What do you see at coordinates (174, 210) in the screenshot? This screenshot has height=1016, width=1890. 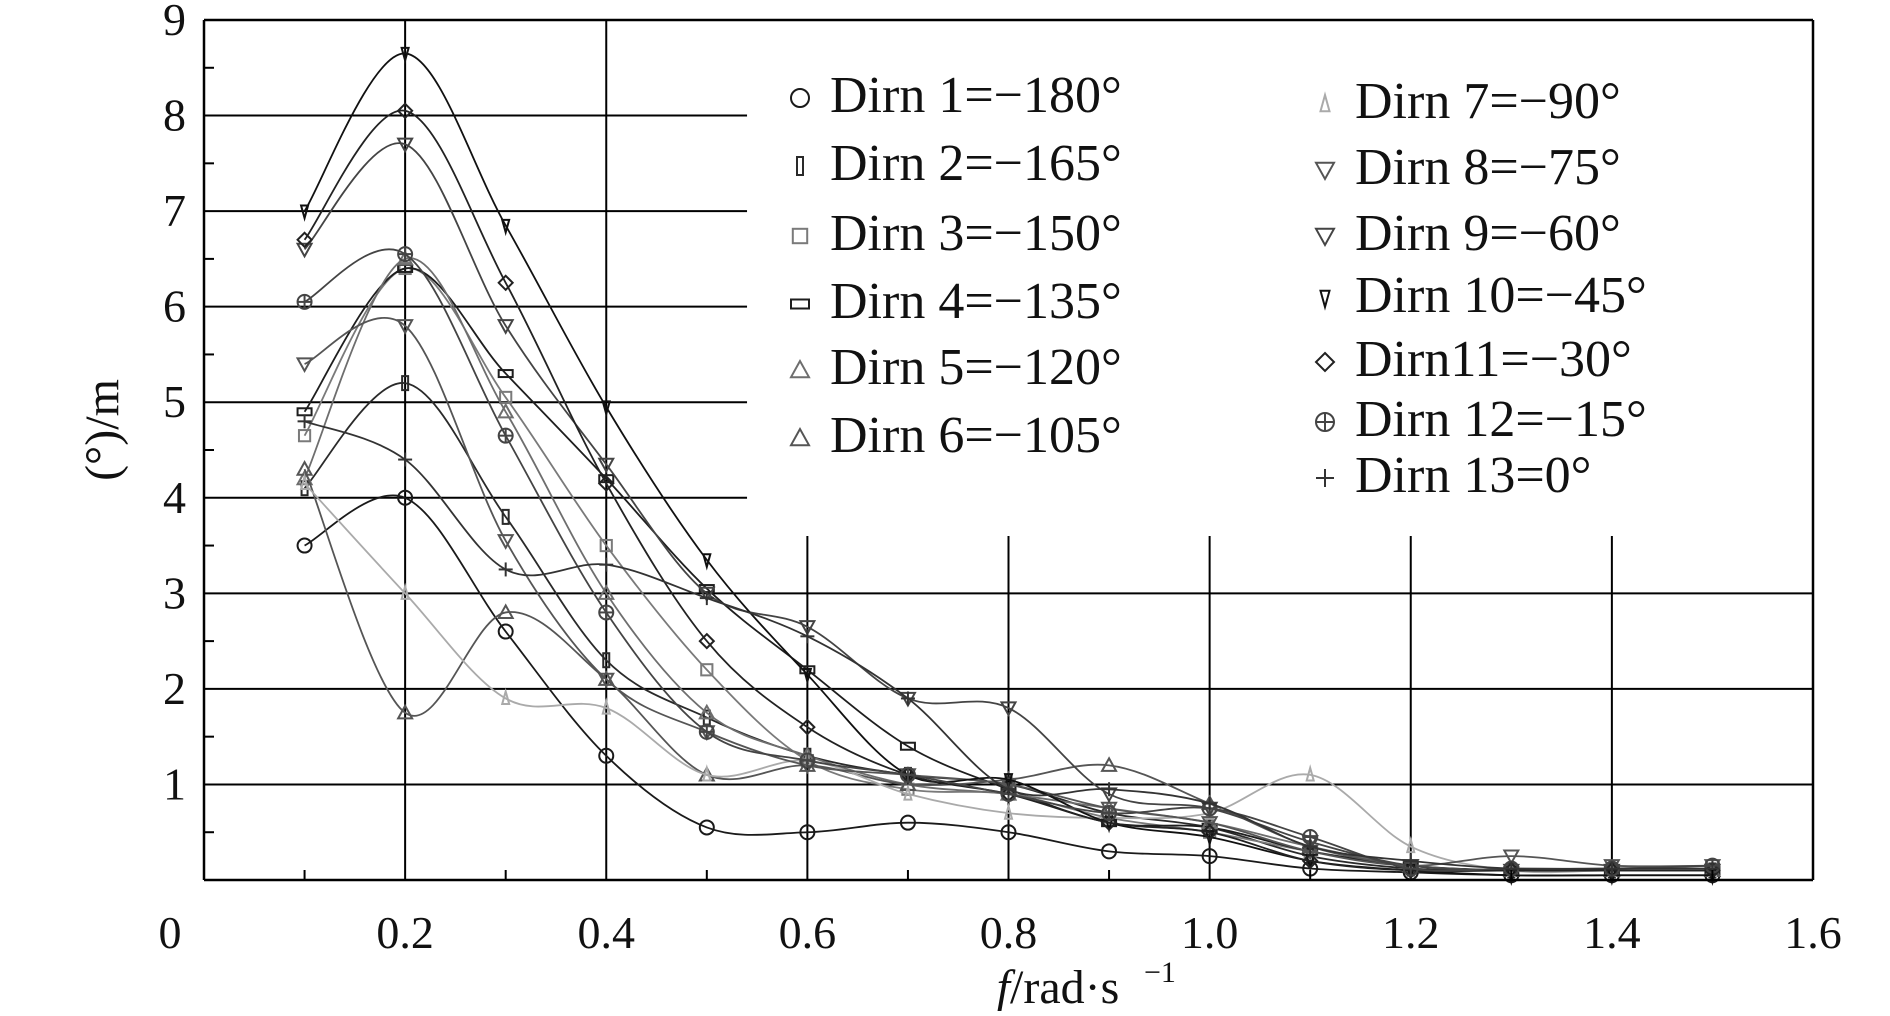 I see `y-tick-label: 7` at bounding box center [174, 210].